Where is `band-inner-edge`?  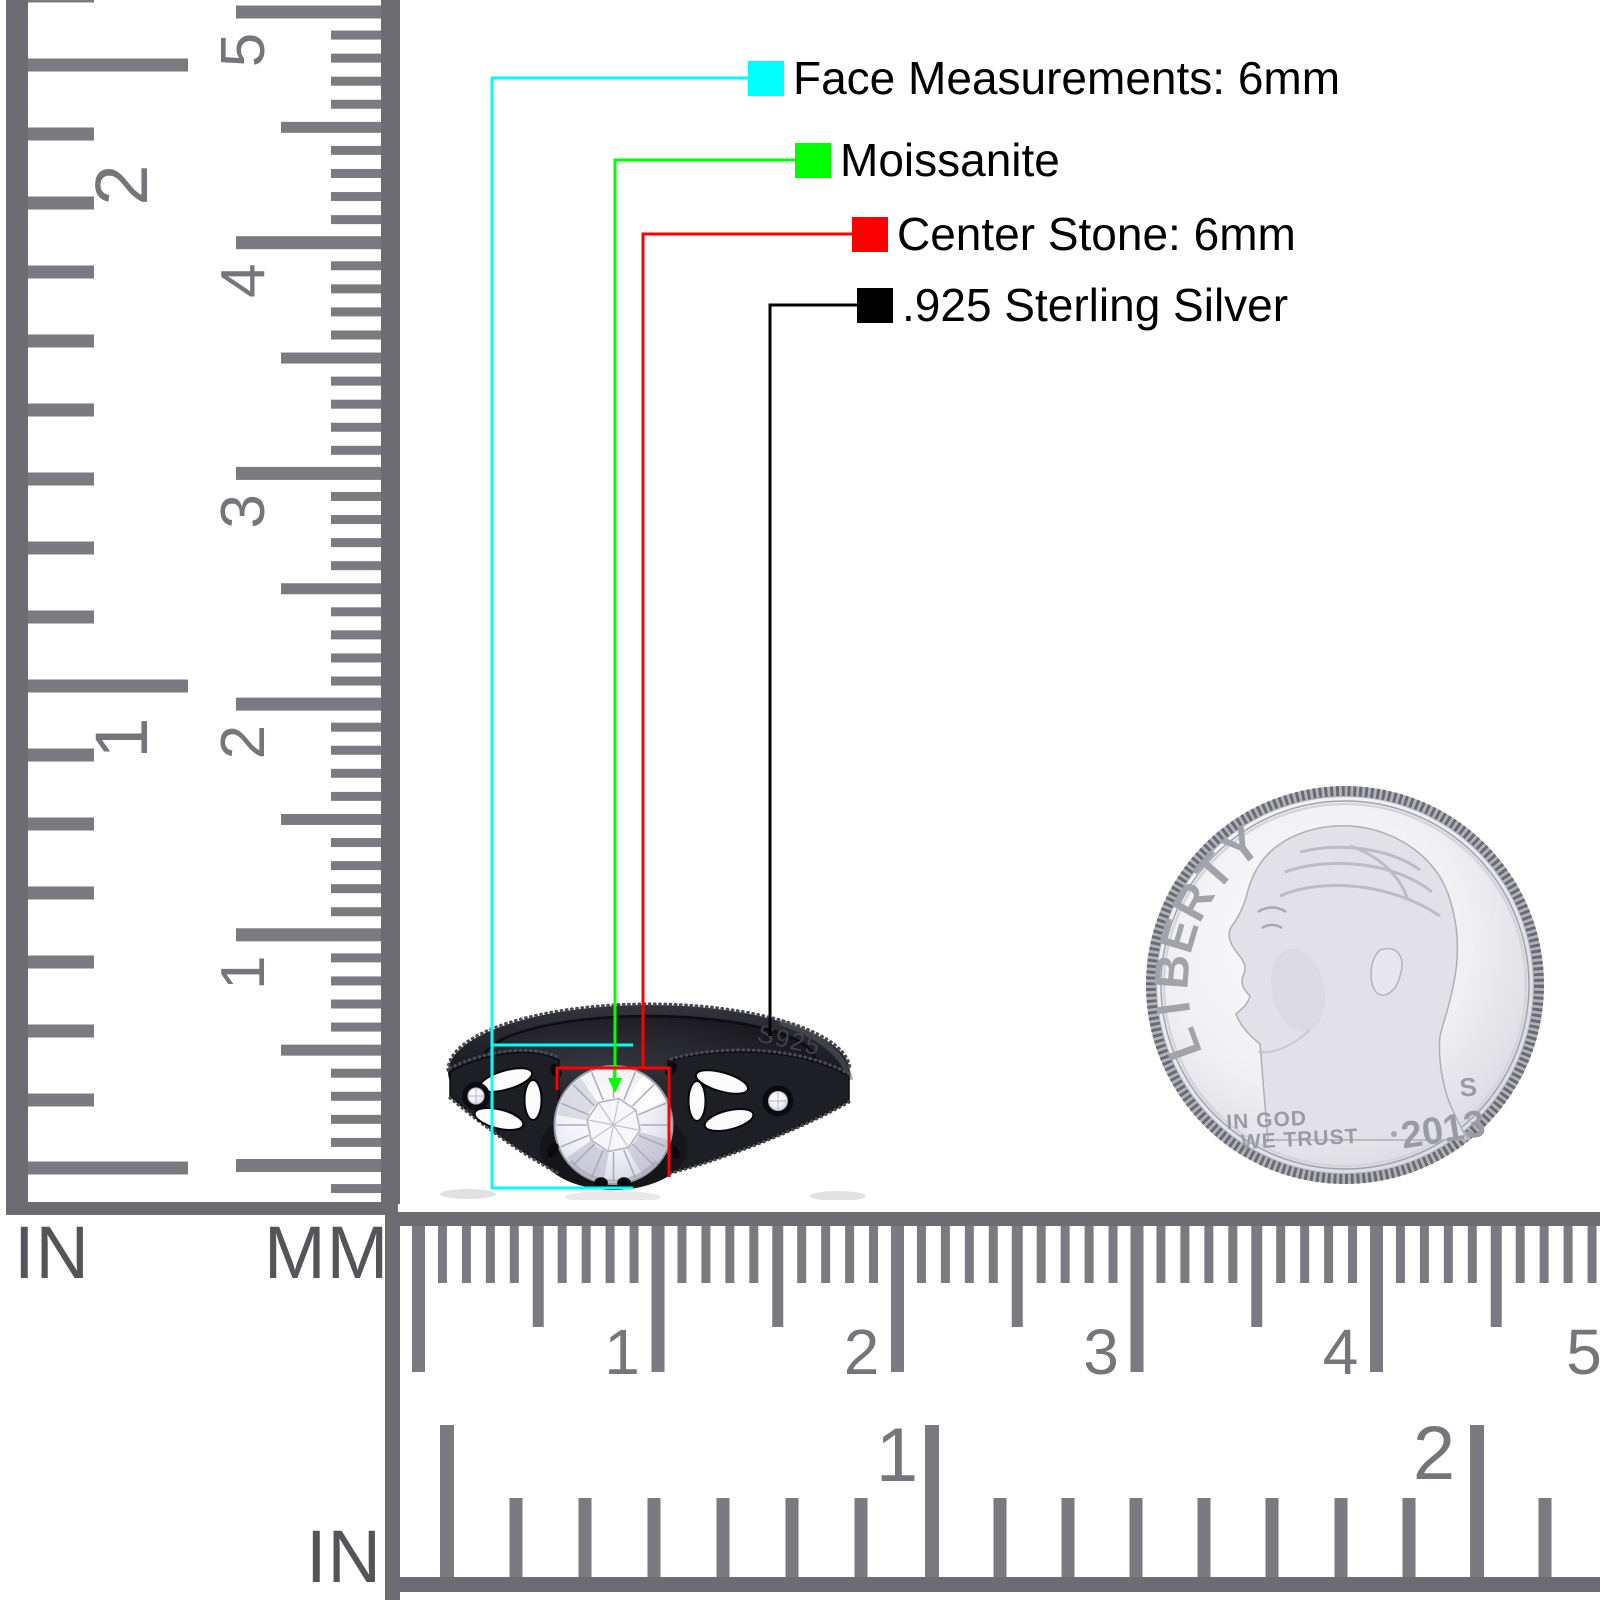 band-inner-edge is located at coordinates (649, 1037).